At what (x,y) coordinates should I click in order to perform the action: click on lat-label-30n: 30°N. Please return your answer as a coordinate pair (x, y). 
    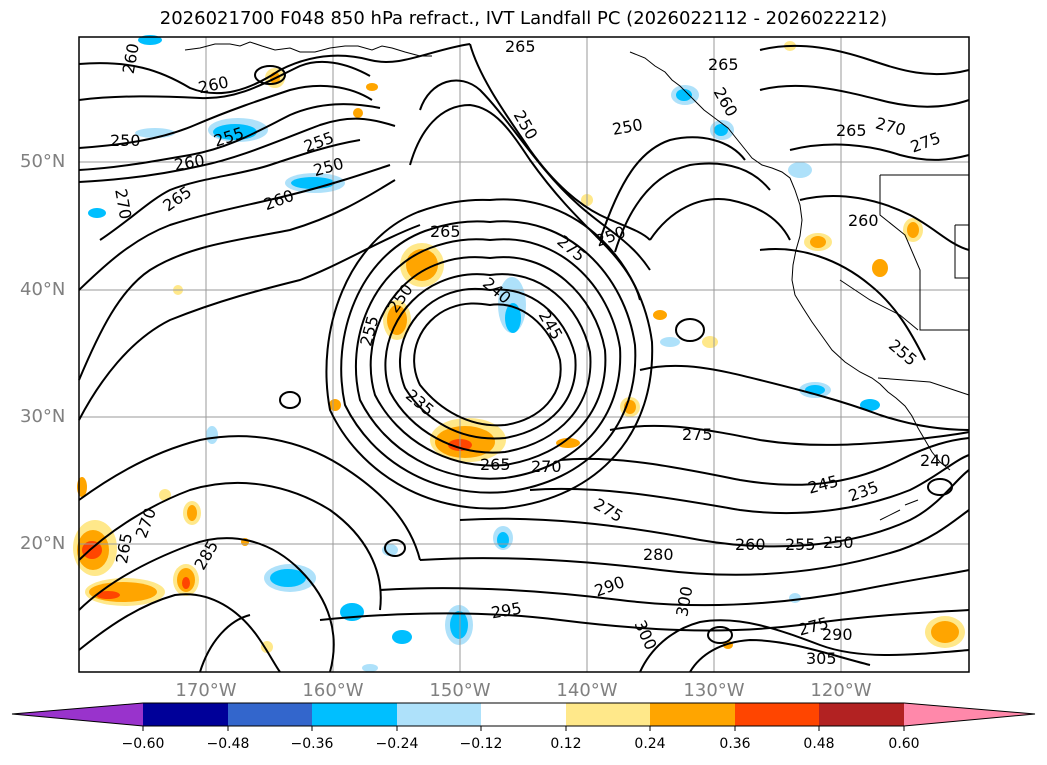
    Looking at the image, I should click on (43, 416).